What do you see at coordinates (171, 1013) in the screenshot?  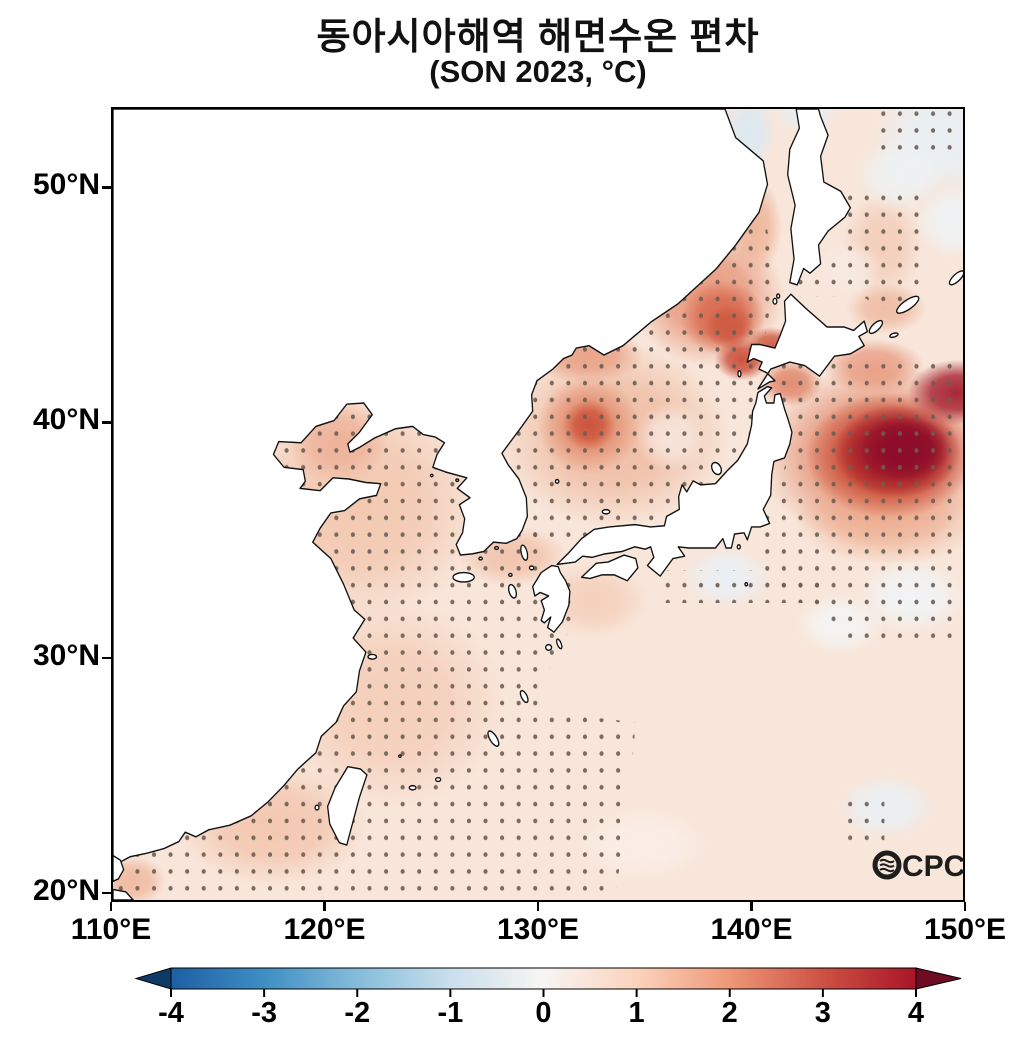 I see `colorbar-tick-label: -4` at bounding box center [171, 1013].